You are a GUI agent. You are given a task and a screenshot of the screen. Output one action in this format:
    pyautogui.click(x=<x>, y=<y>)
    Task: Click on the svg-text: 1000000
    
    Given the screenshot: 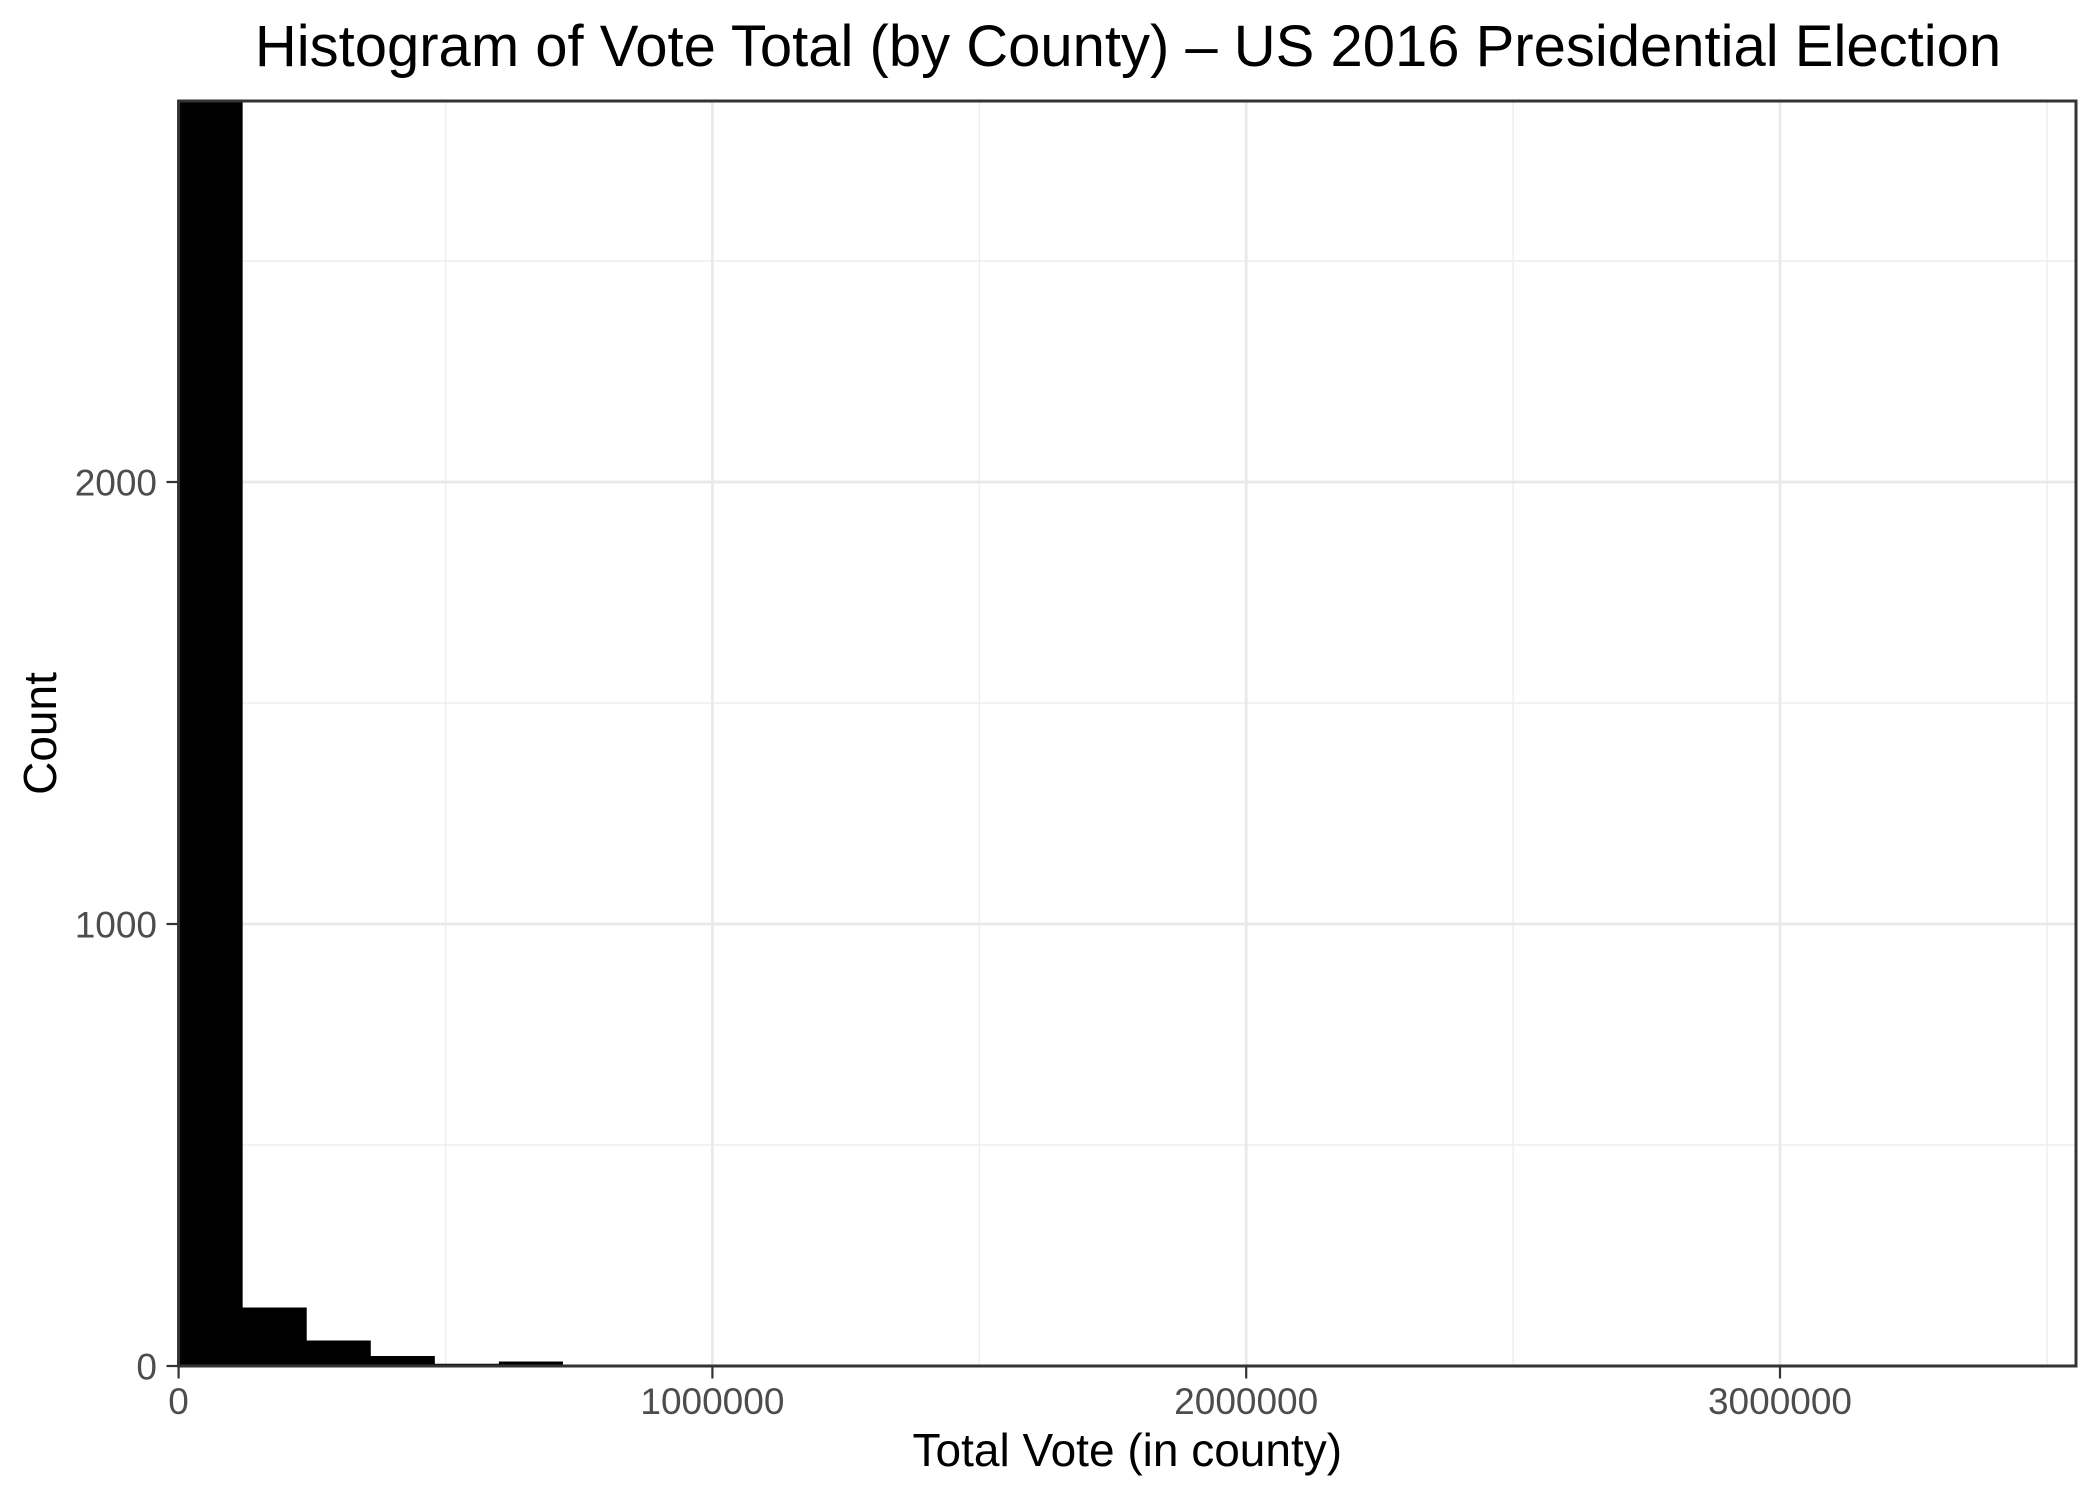 What is the action you would take?
    pyautogui.click(x=712, y=1401)
    